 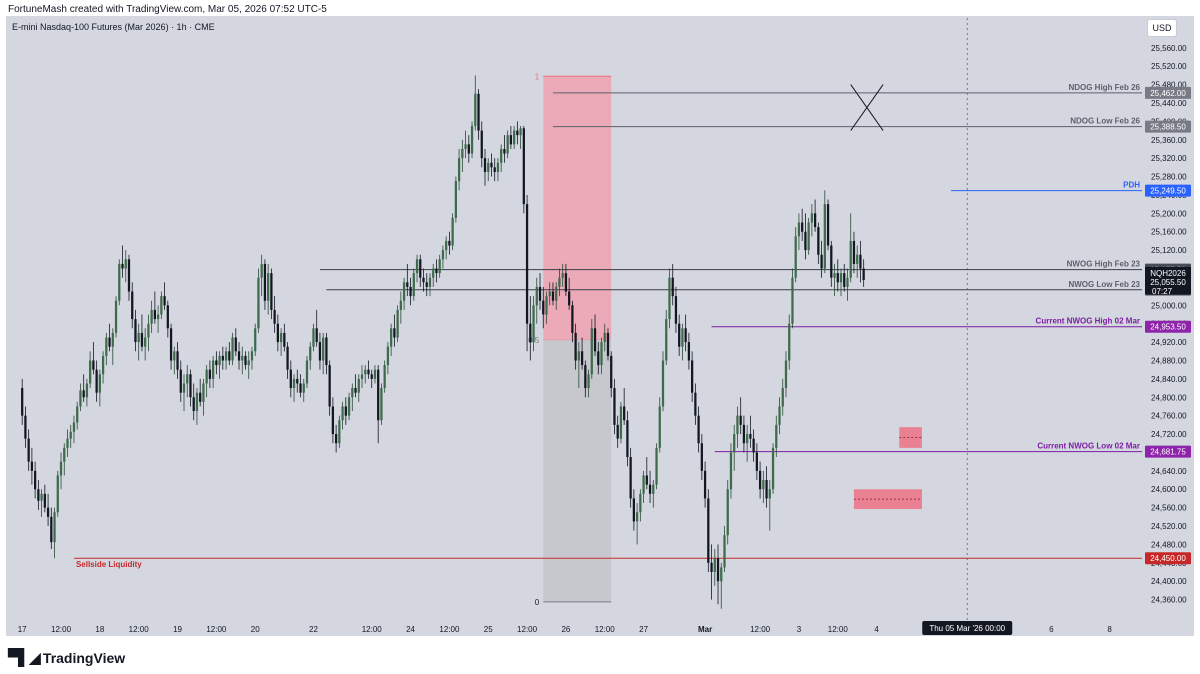 I want to click on fib-lower-zone, so click(x=577, y=470).